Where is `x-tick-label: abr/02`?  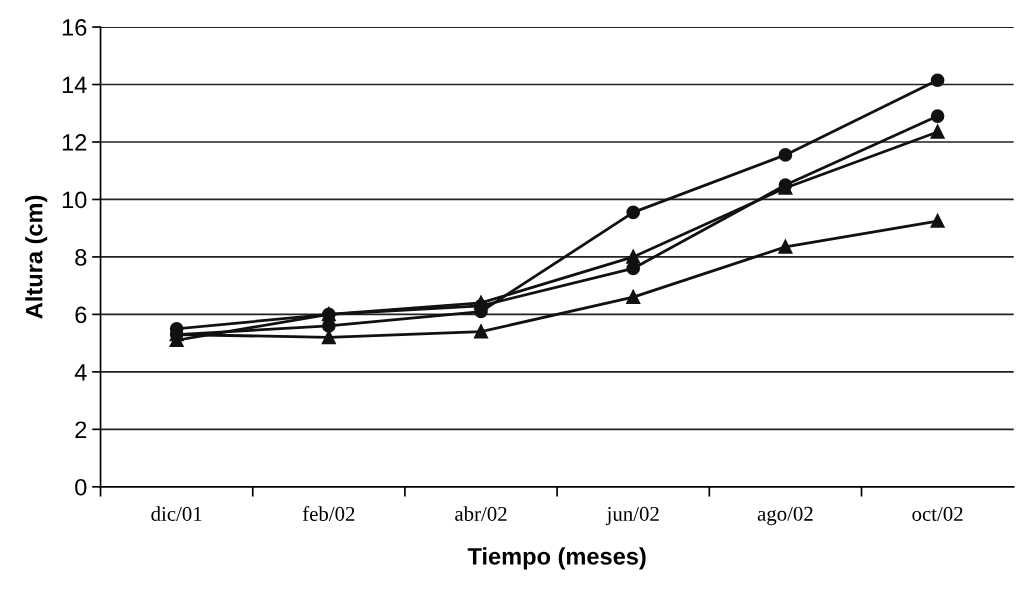
x-tick-label: abr/02 is located at coordinates (481, 513).